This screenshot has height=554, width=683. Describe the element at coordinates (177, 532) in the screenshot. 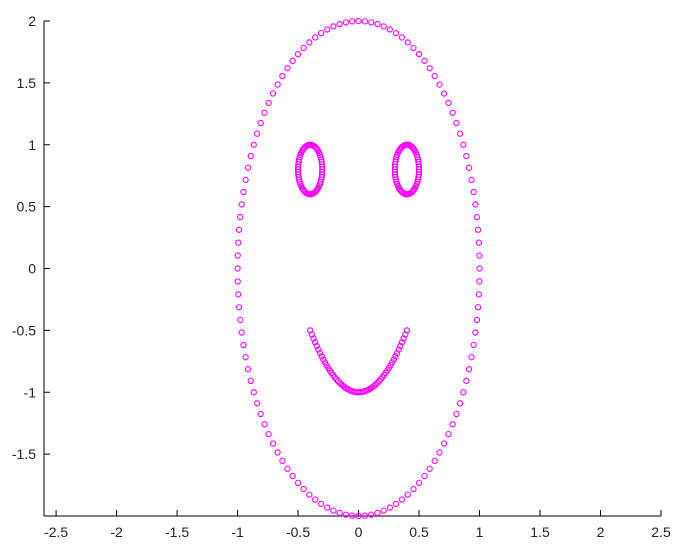

I see `x-tick-label: -1.5` at that location.